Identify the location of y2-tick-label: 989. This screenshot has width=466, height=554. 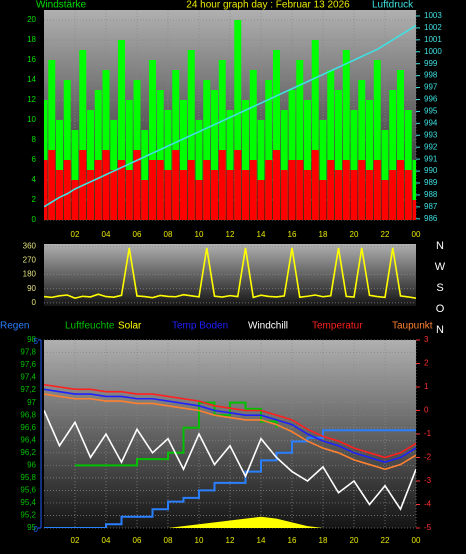
(431, 182).